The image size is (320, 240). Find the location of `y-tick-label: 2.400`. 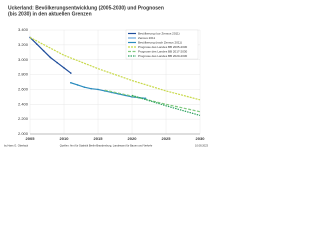

y-tick-label: 2.400 is located at coordinates (23, 103).